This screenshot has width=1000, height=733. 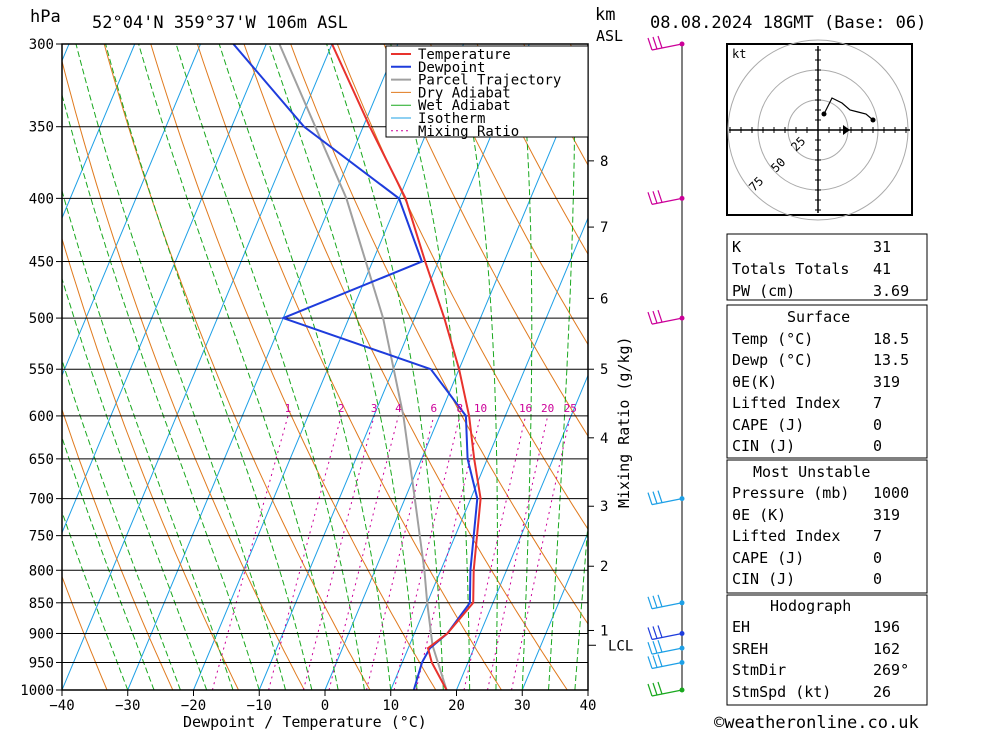 What do you see at coordinates (763, 579) in the screenshot?
I see `mu-cin-label: CIN (J)` at bounding box center [763, 579].